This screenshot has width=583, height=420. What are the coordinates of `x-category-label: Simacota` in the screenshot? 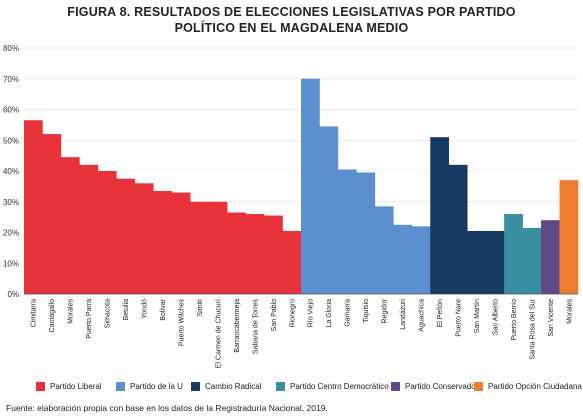 It's located at (108, 313).